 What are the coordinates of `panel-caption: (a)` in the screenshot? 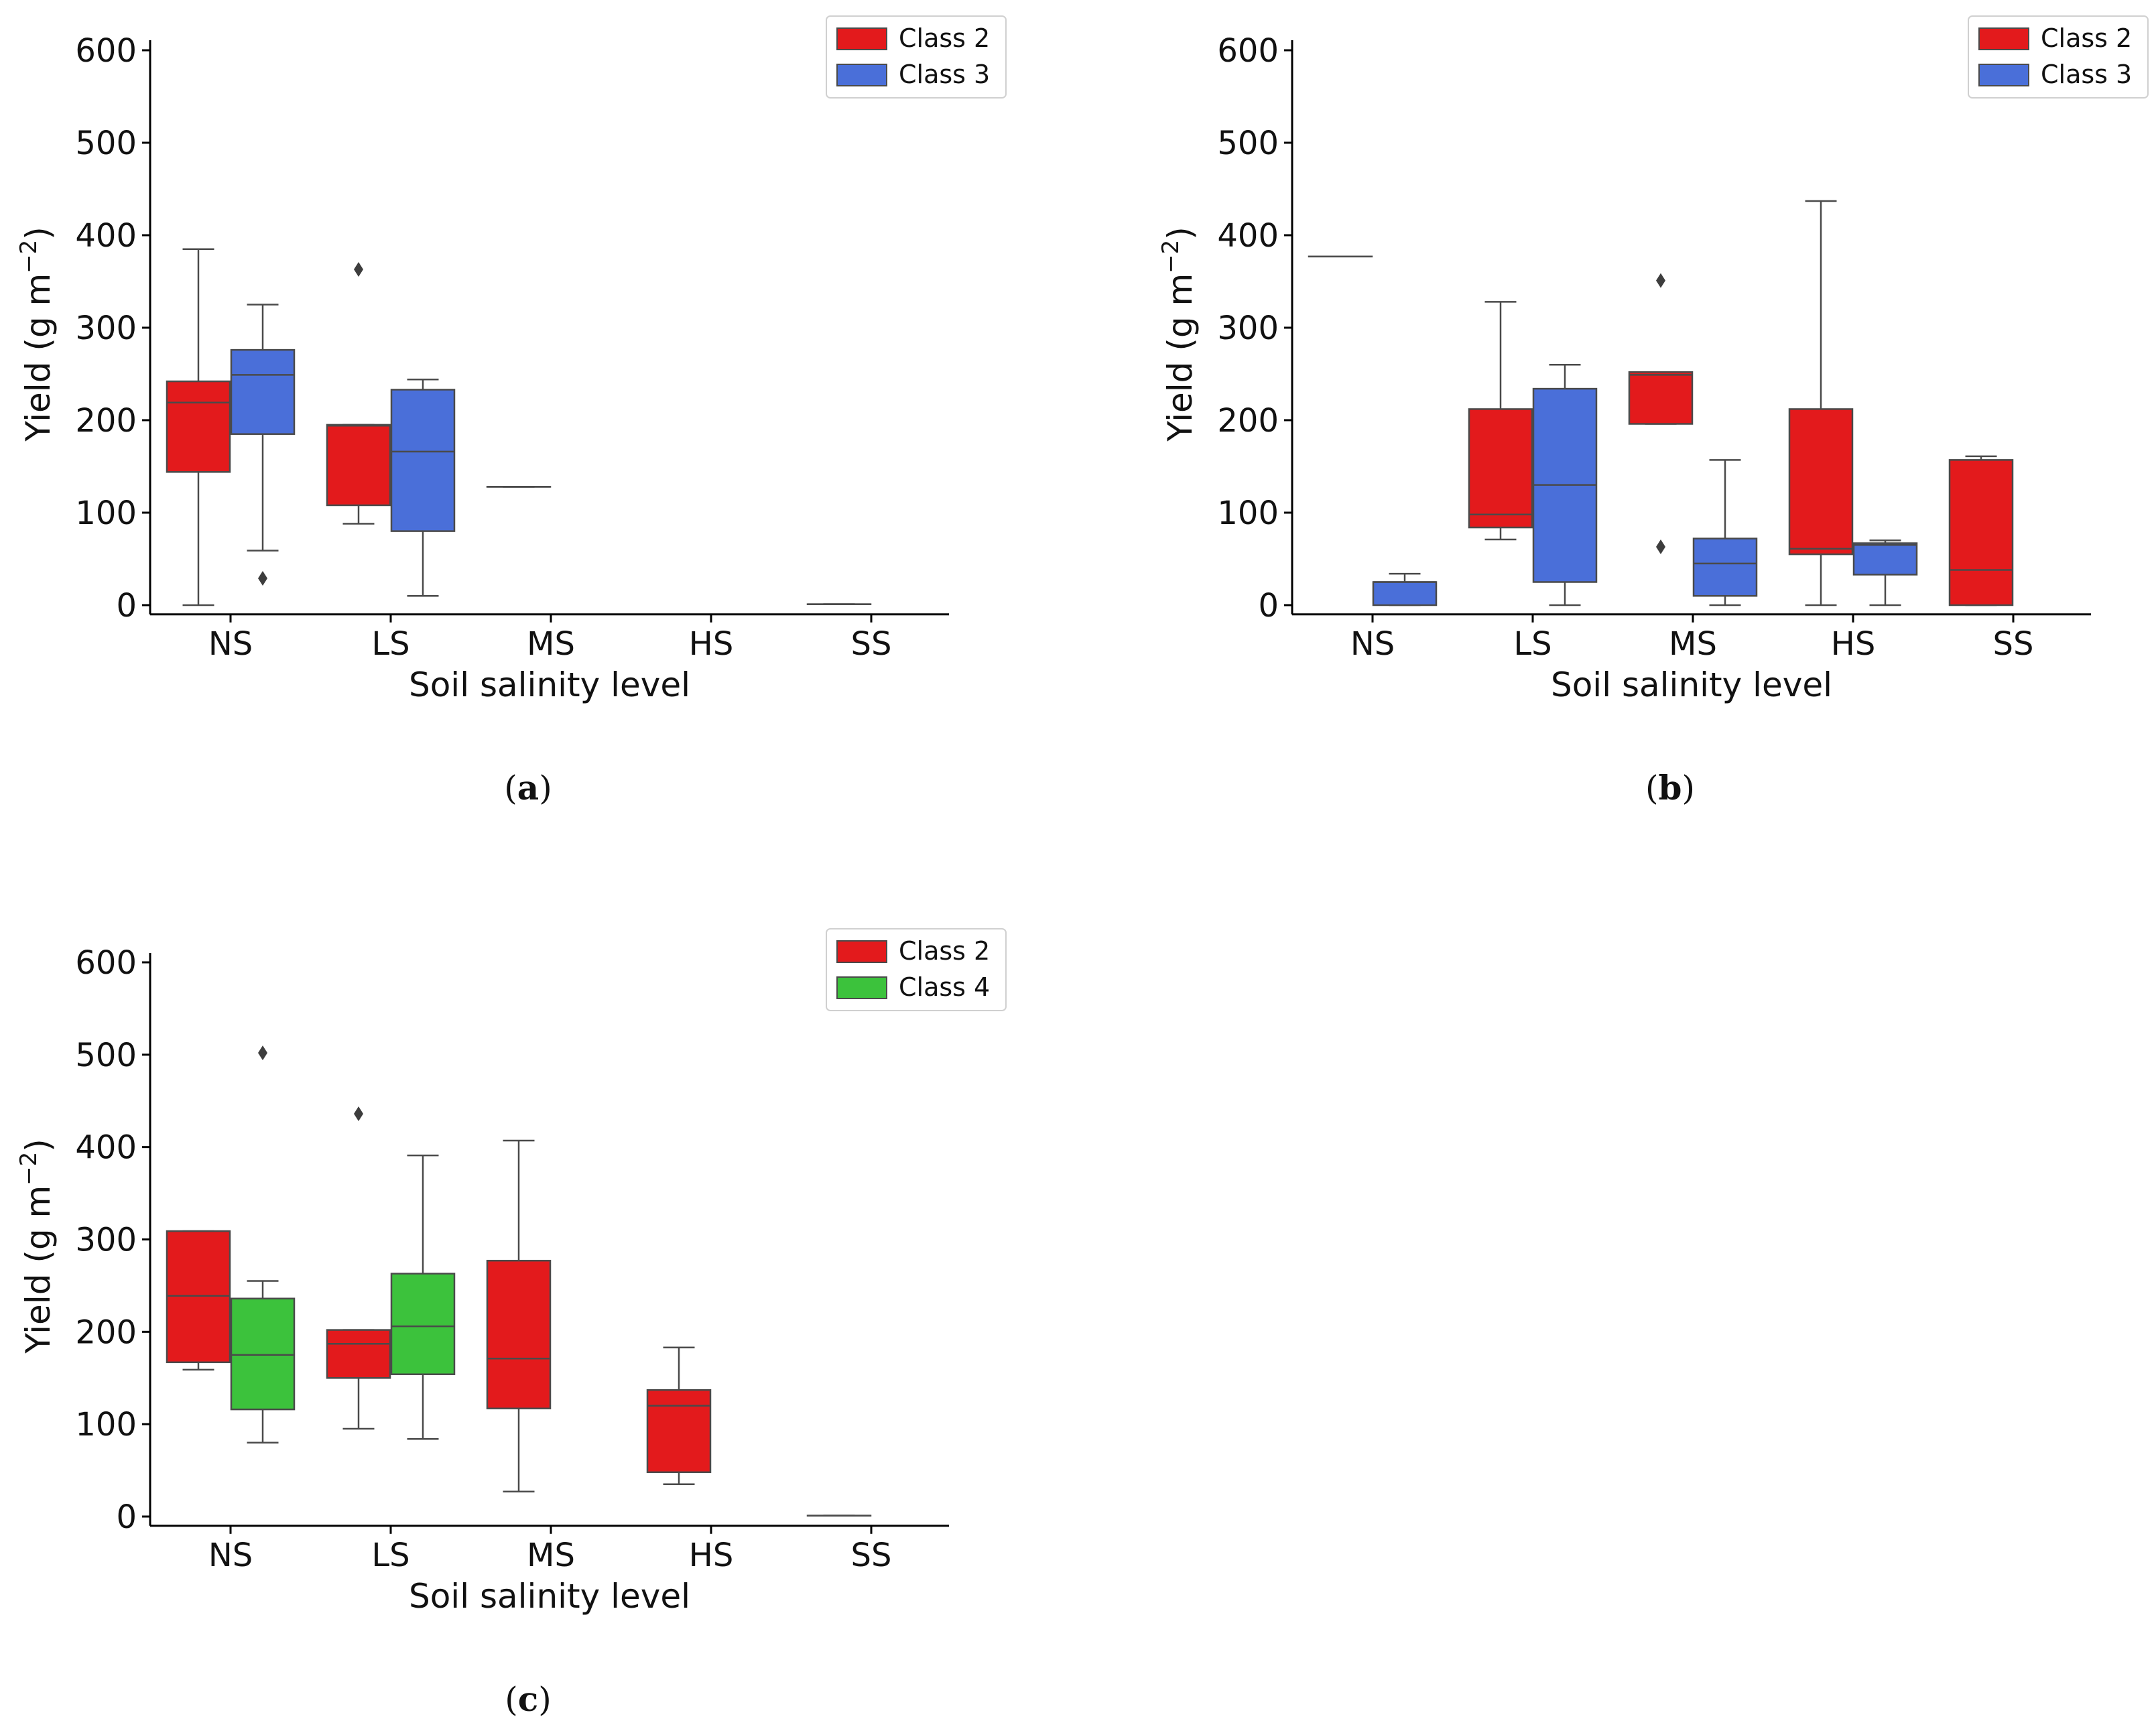 It's located at (528, 788).